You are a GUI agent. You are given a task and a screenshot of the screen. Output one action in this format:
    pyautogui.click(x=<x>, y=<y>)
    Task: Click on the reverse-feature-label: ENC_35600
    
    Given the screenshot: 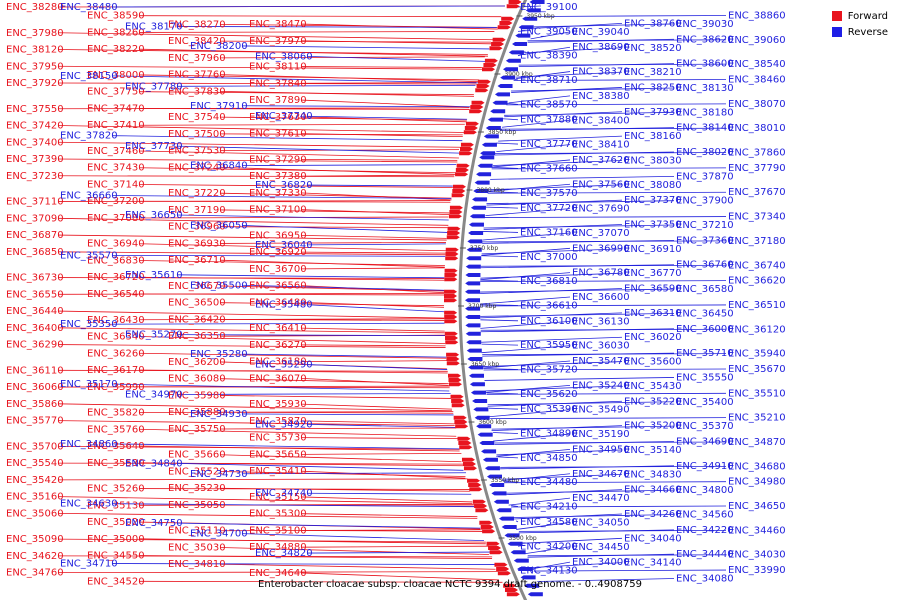 What is the action you would take?
    pyautogui.click(x=653, y=362)
    